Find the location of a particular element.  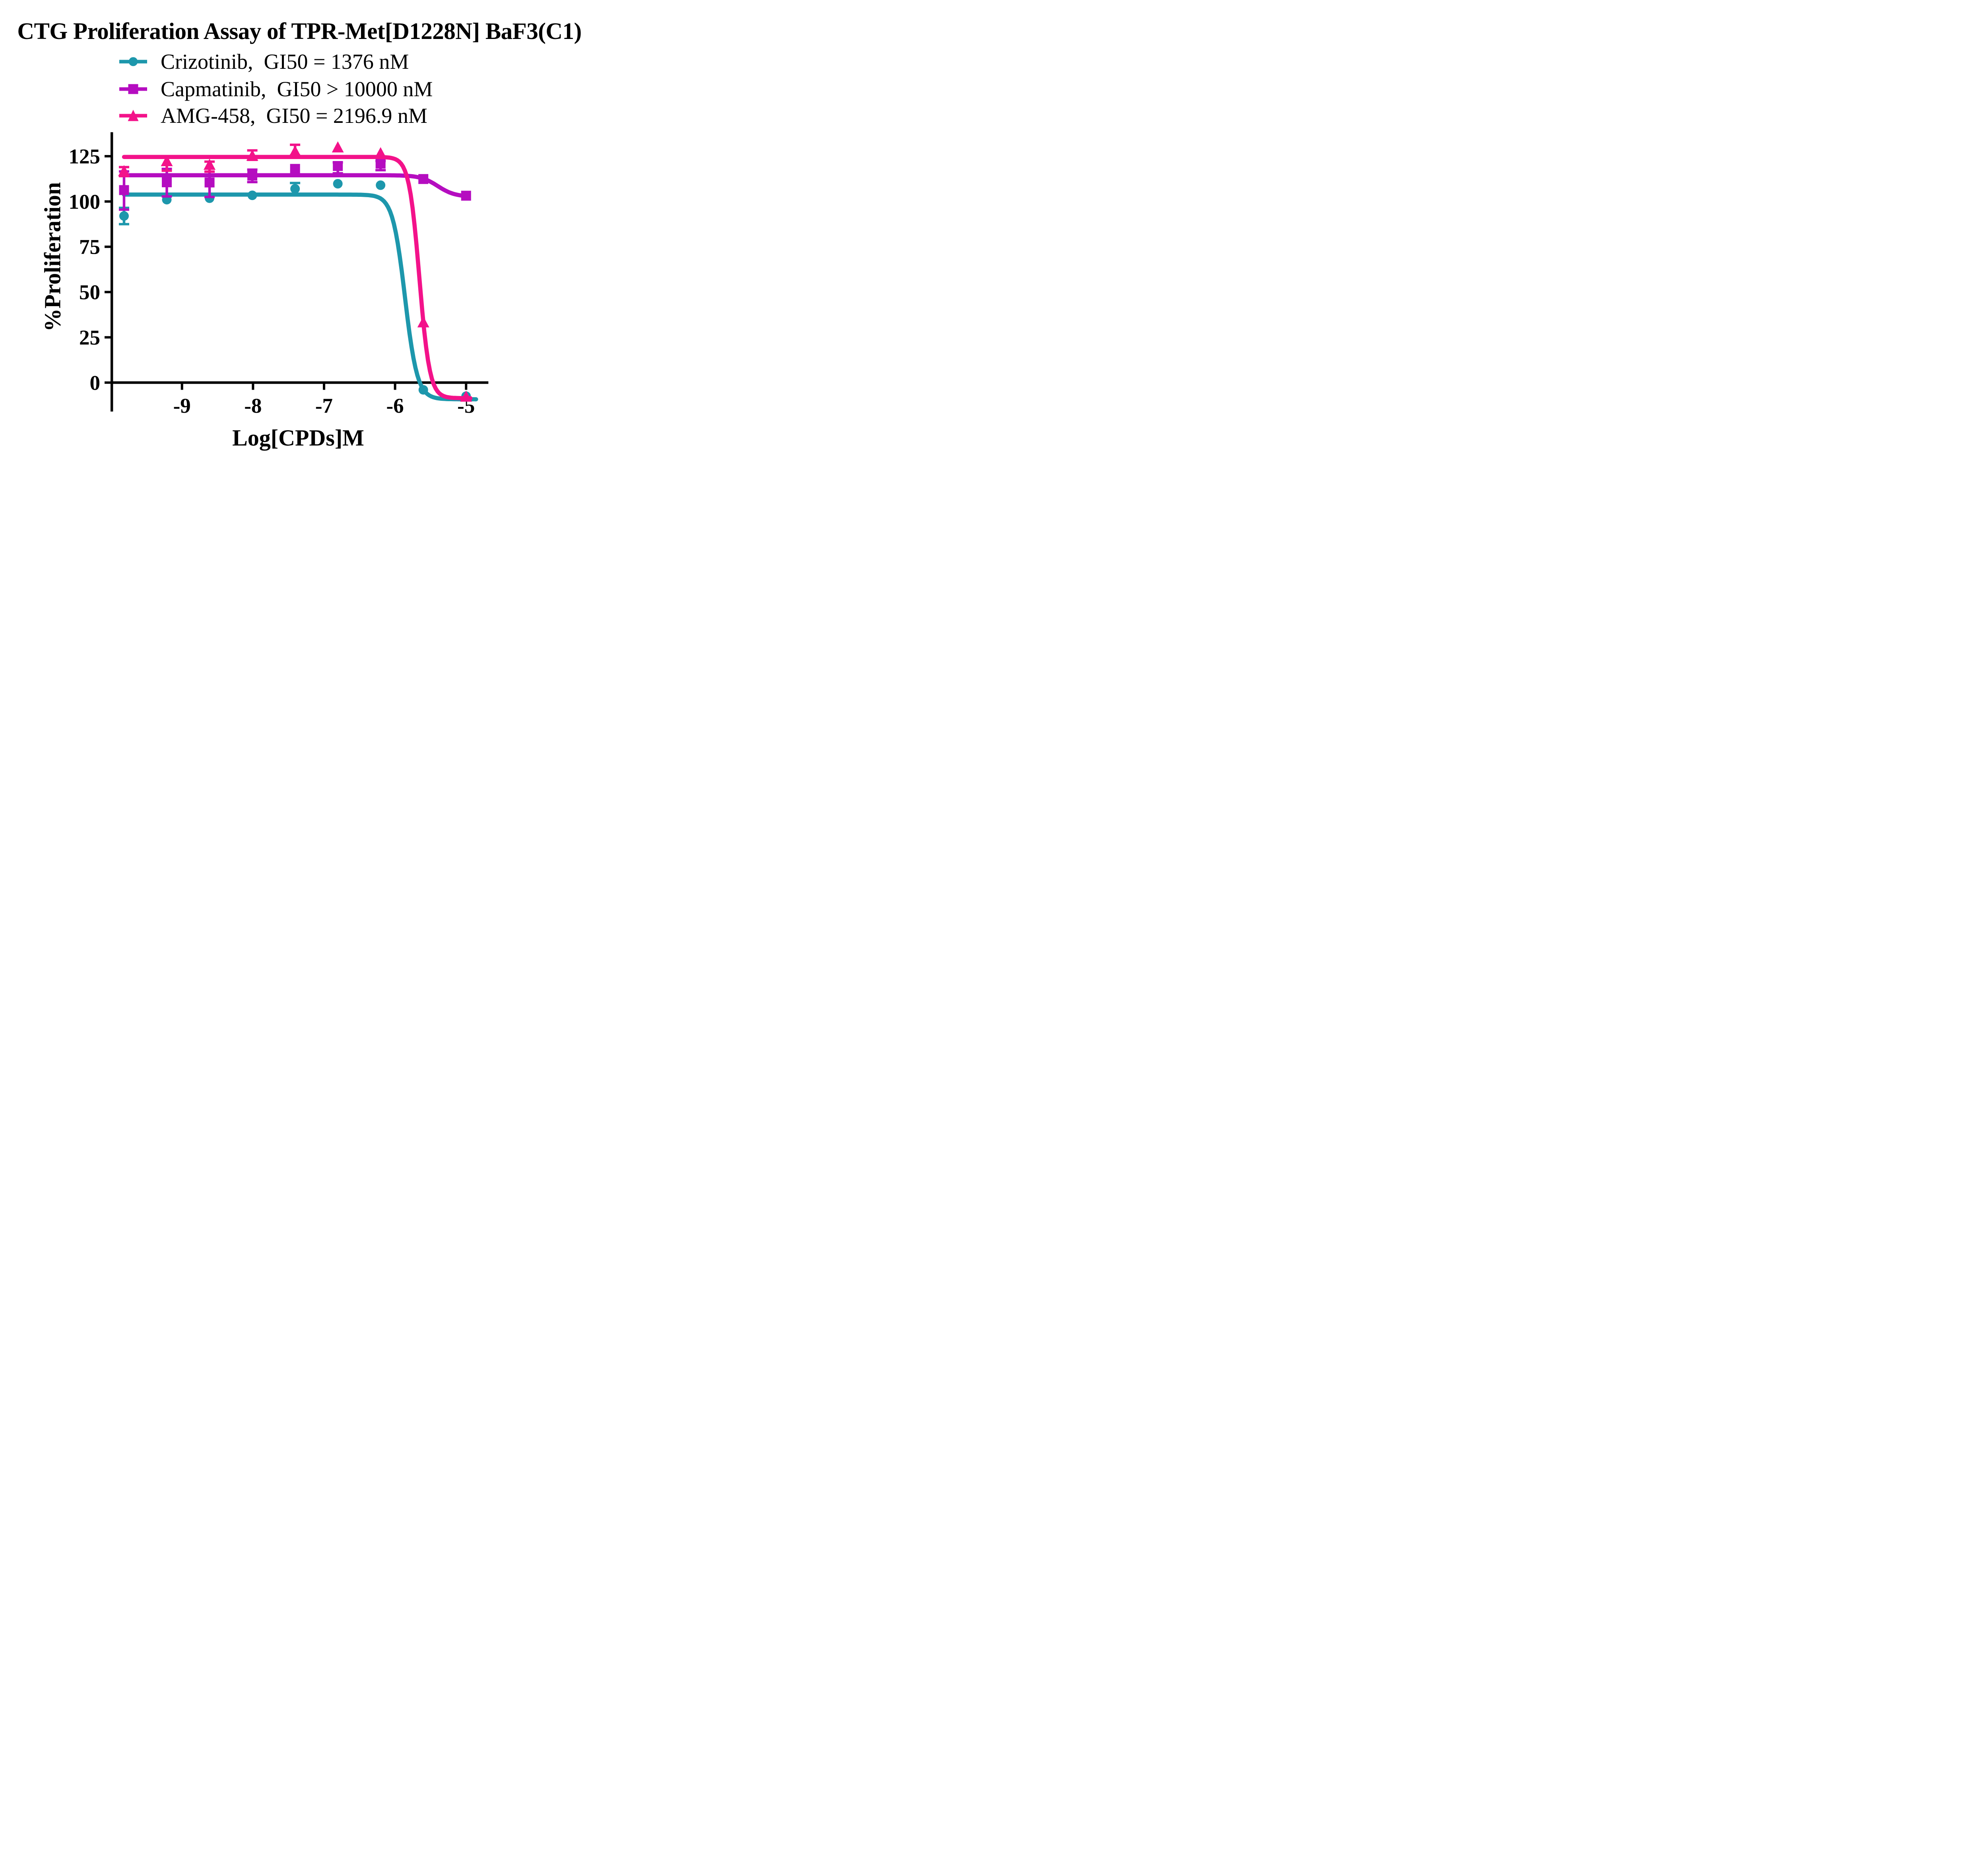

legend-item-capmatinib: Capmatinib, GI50 > 10000 nM is located at coordinates (276, 89).